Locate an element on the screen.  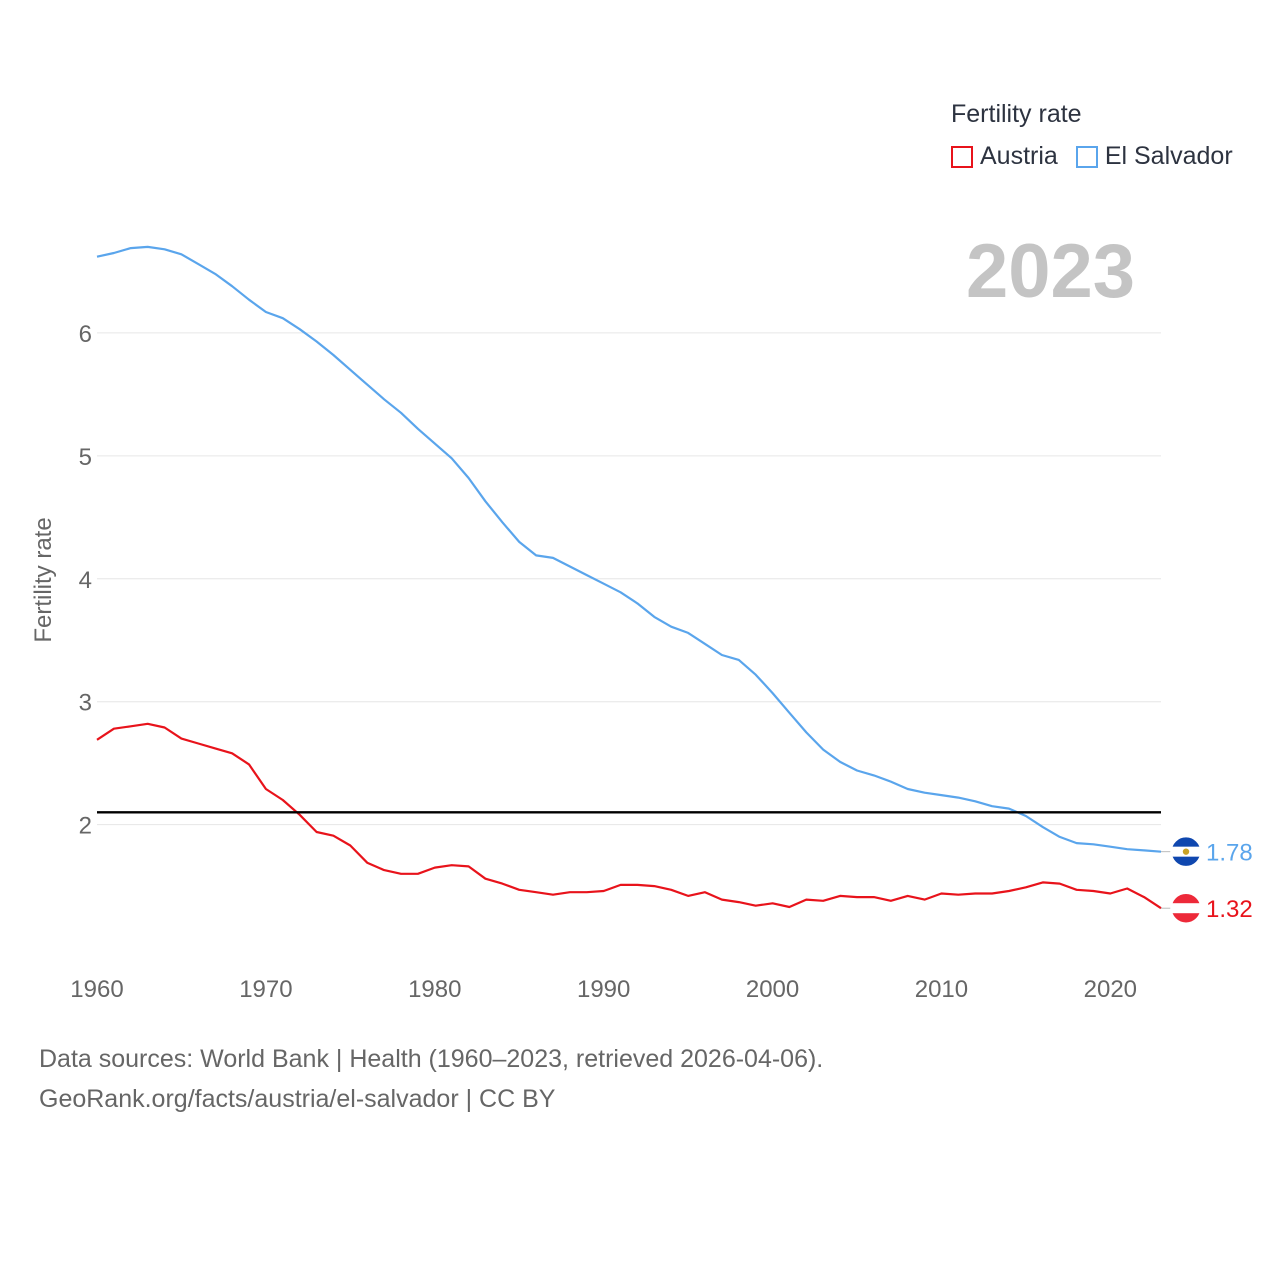
legend-item-el-salvador: El Salvador is located at coordinates (1154, 156).